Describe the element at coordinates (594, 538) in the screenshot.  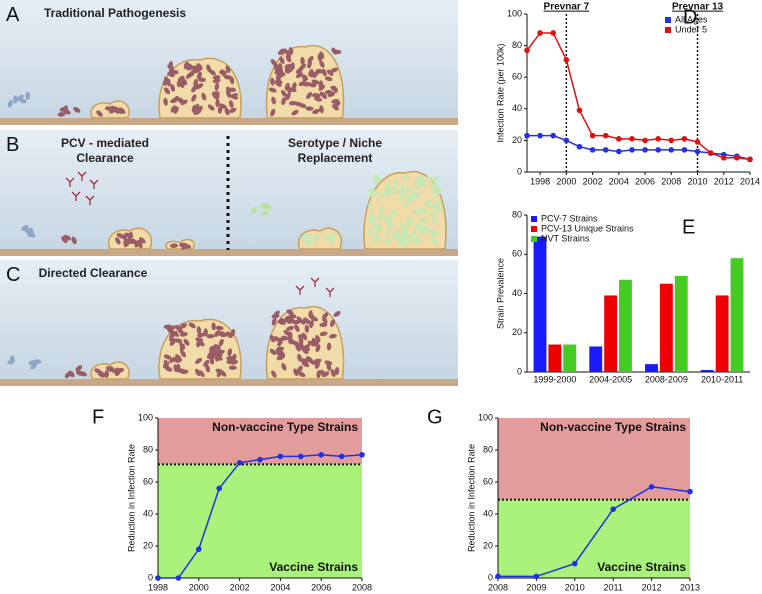
I see `region` at that location.